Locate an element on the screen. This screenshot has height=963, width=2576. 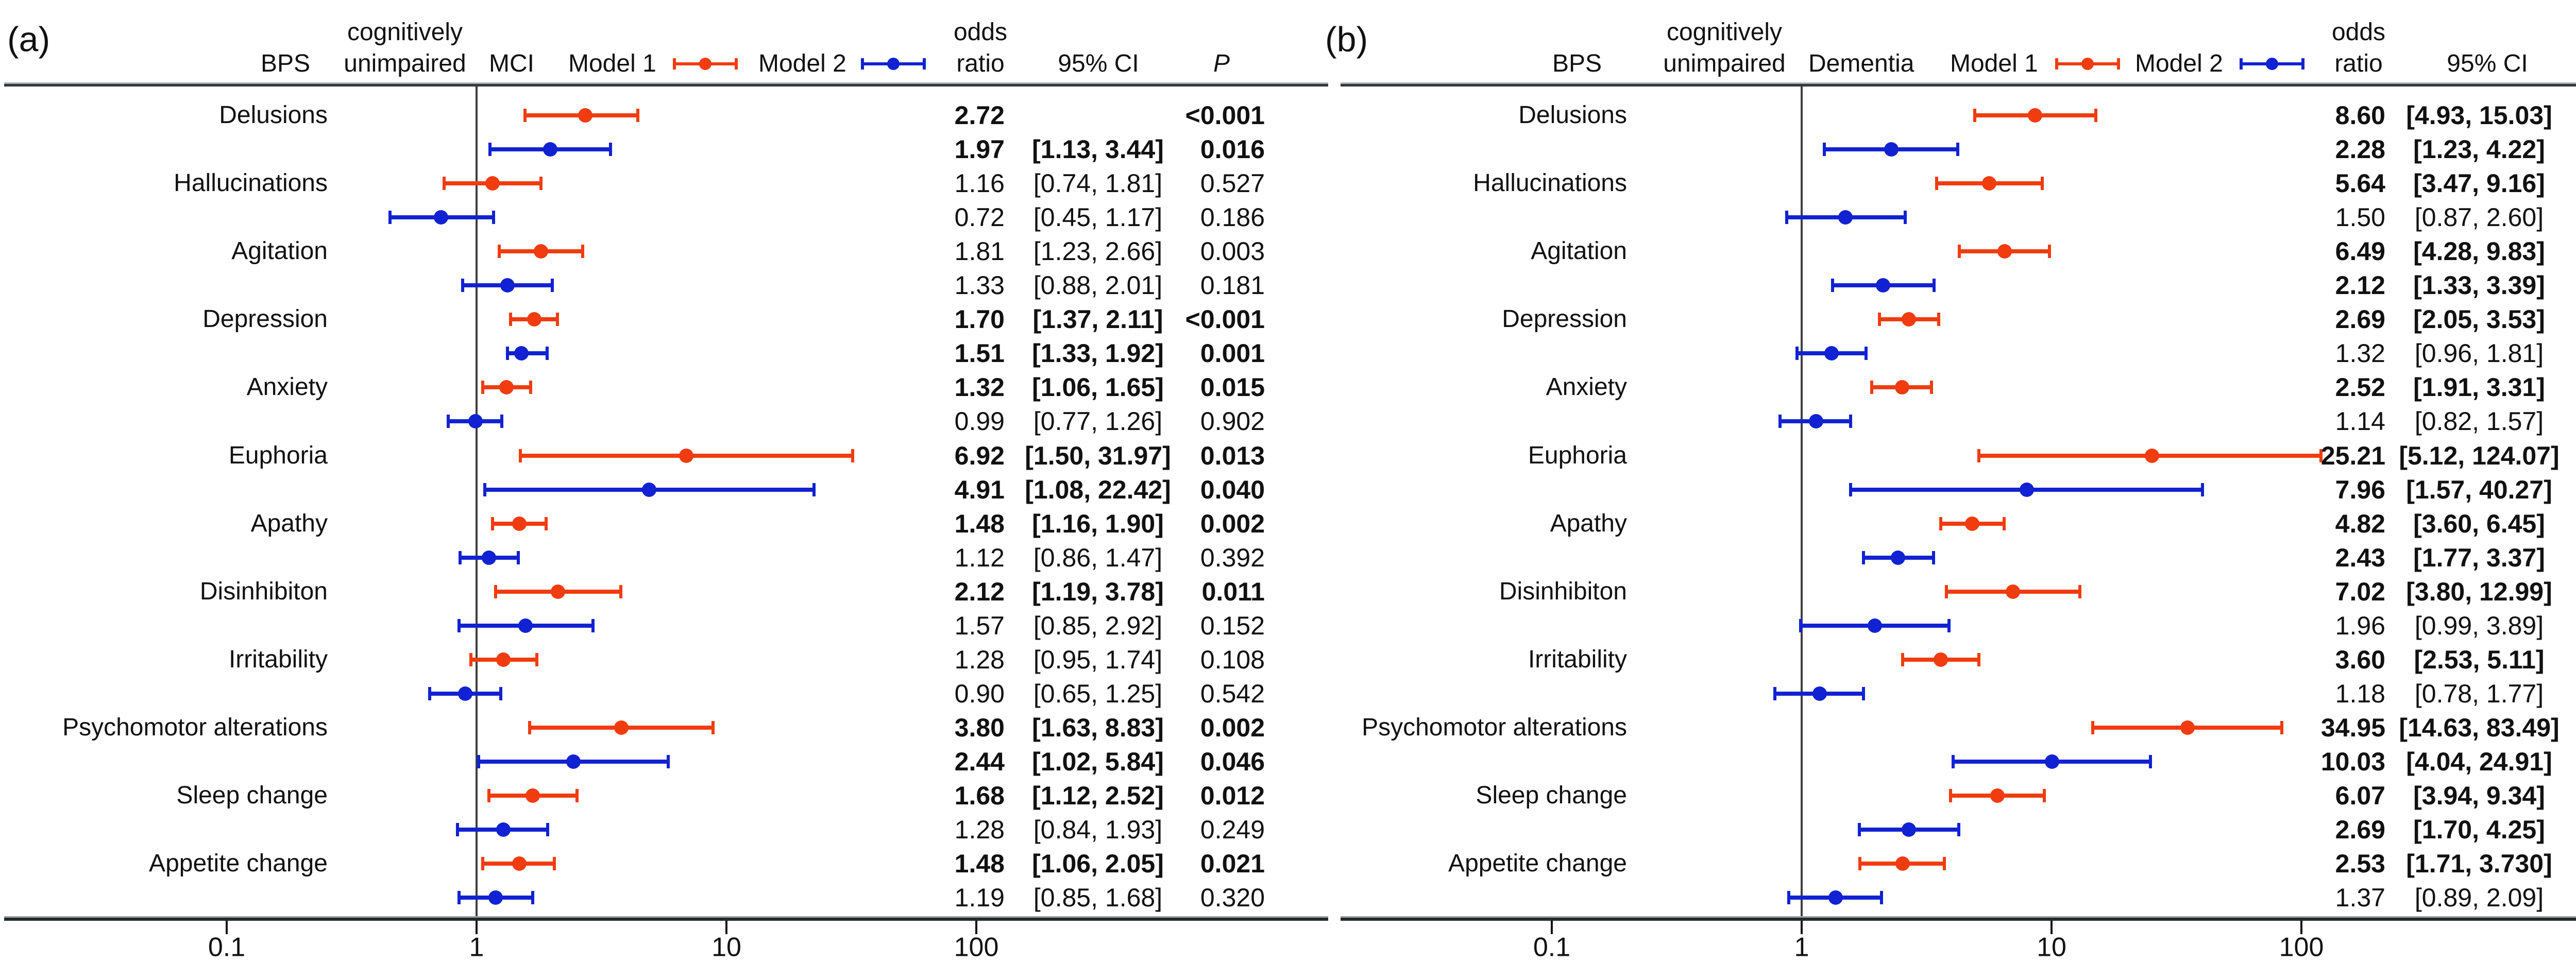
or-value: 1.48 is located at coordinates (979, 864).